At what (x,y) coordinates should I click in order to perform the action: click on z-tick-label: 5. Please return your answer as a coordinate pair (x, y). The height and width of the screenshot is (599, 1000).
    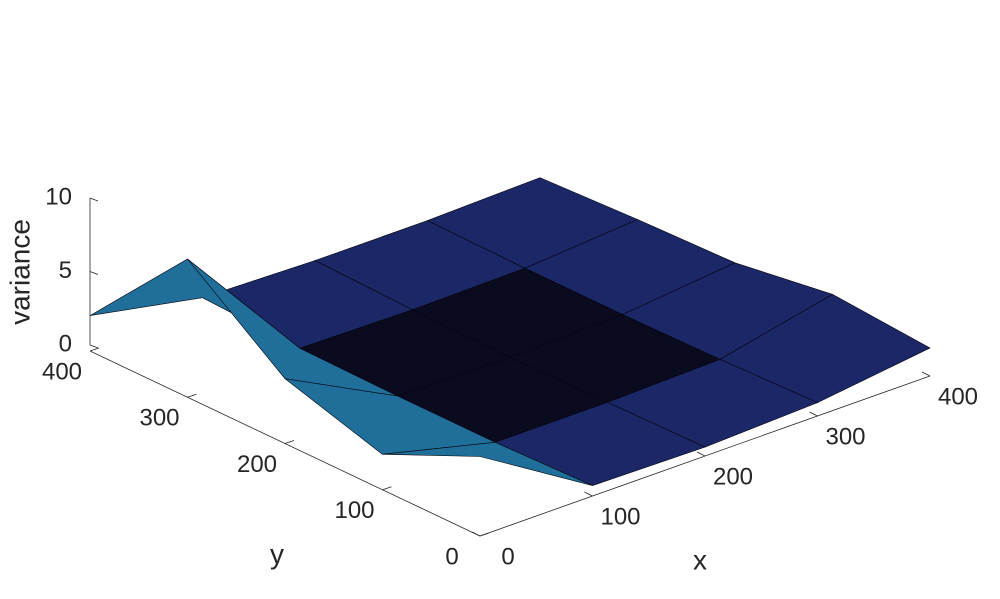
    Looking at the image, I should click on (65, 270).